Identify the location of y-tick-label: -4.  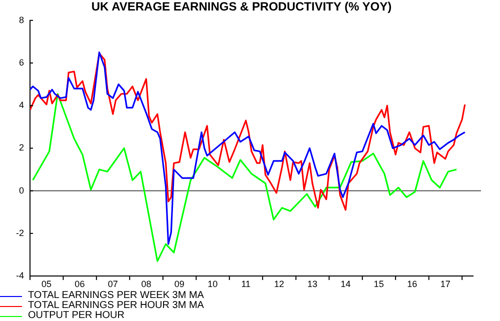
(20, 275).